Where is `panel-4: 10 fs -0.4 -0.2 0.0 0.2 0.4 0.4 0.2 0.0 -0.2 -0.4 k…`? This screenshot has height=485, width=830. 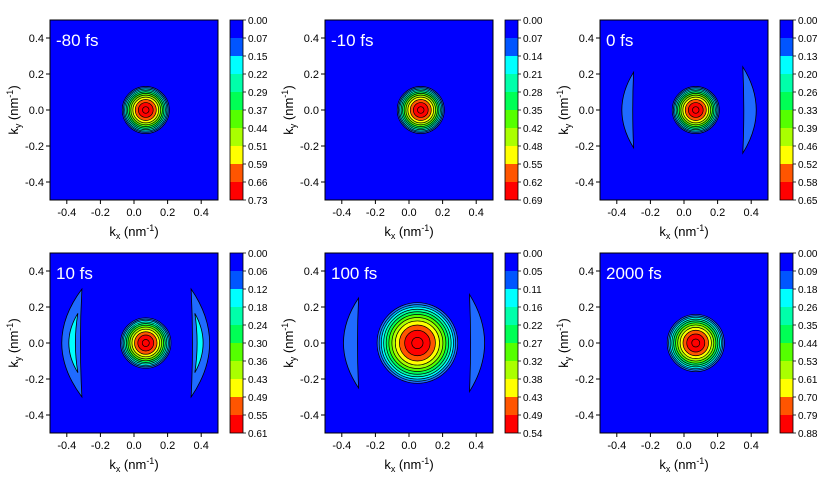
panel-4: 10 fs -0.4 -0.2 0.0 0.2 0.4 0.4 0.2 0.0 -0.2 -0.4 k… is located at coordinates (136, 361).